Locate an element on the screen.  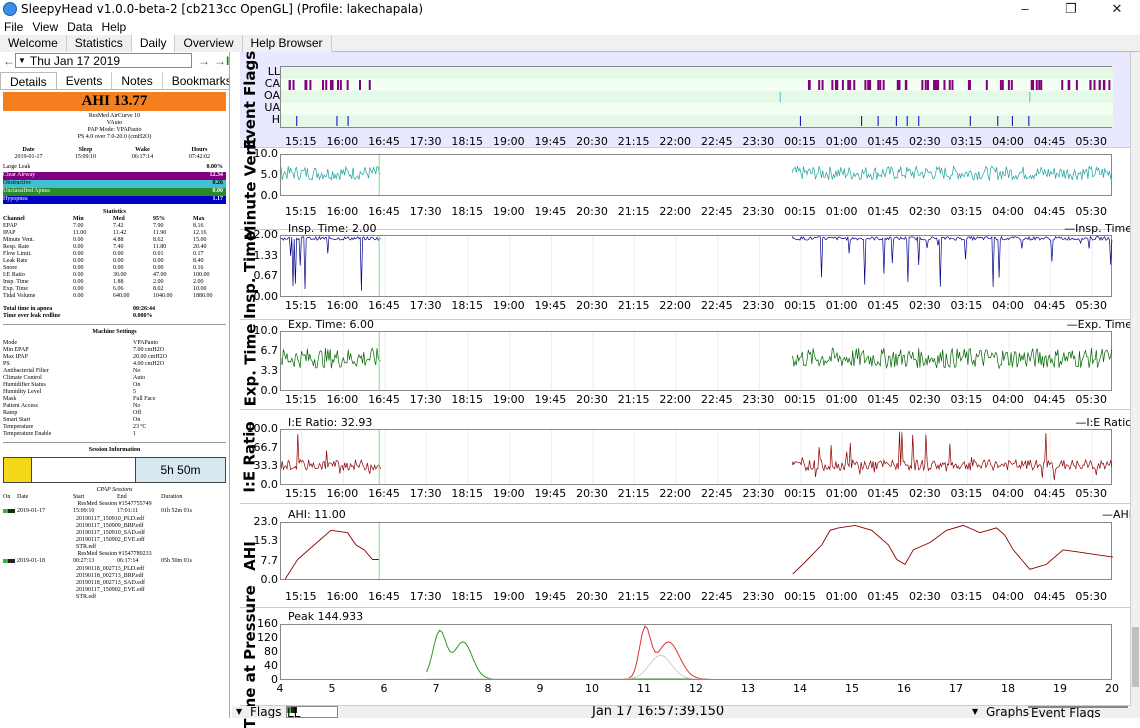
session-file: 20190117_150902_EVE.edf is located at coordinates (110, 540).